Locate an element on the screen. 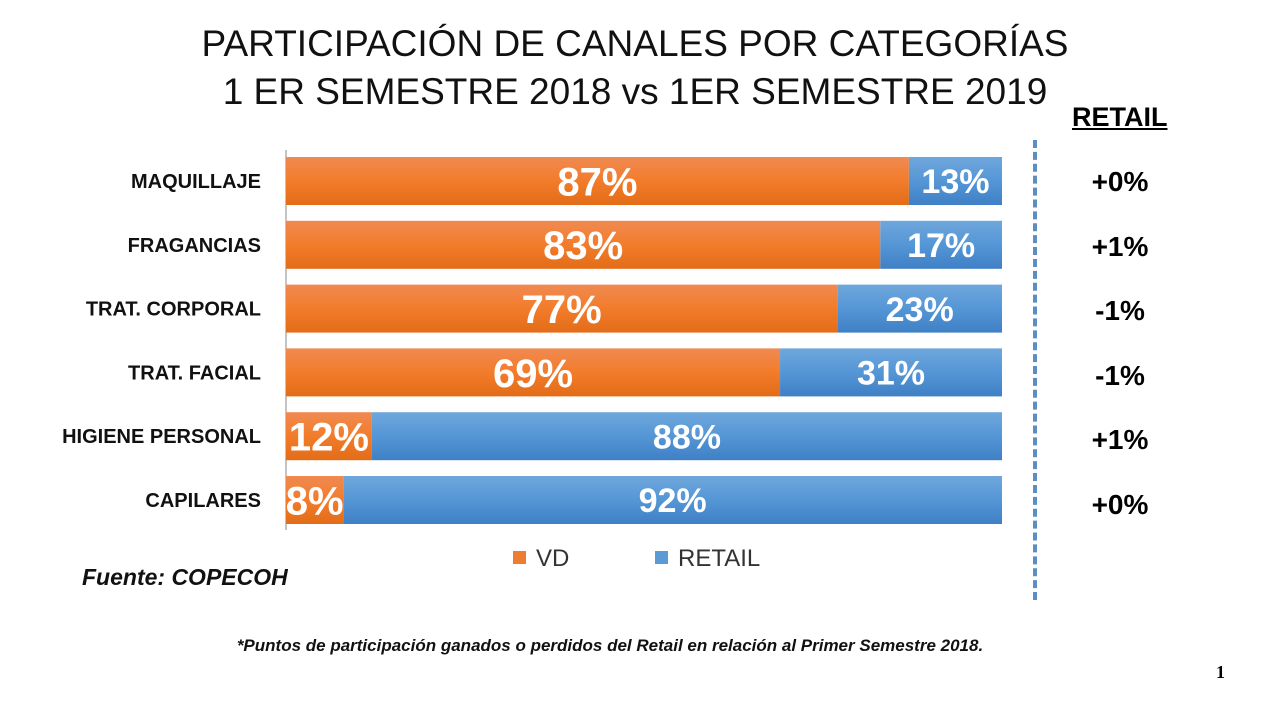 Image resolution: width=1280 pixels, height=720 pixels. data-label: 12% is located at coordinates (329, 438).